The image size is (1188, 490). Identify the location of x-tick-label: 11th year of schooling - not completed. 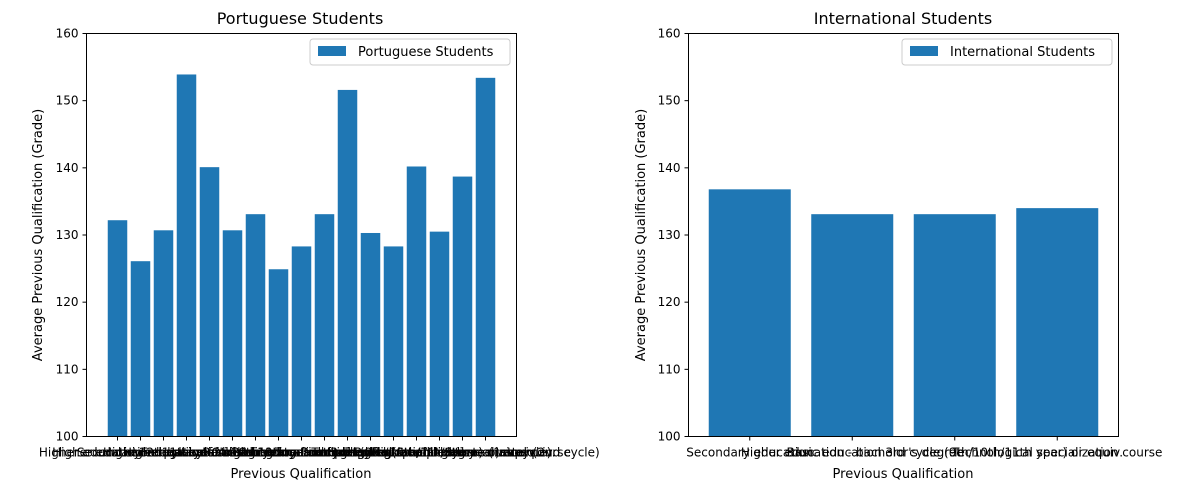
(278, 453).